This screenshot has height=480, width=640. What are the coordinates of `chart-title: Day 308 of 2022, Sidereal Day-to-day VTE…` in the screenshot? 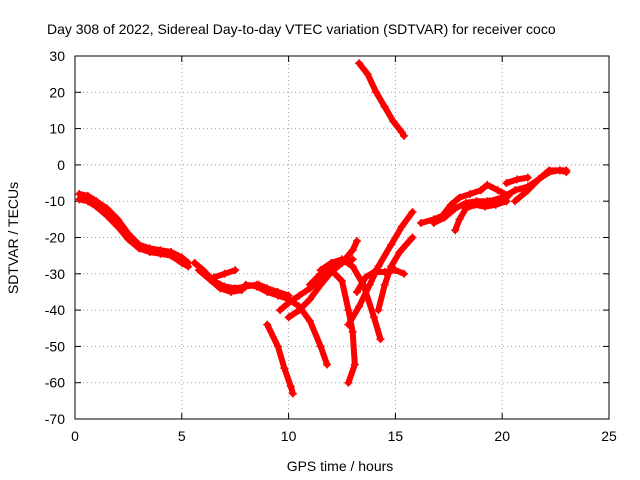 It's located at (301, 29).